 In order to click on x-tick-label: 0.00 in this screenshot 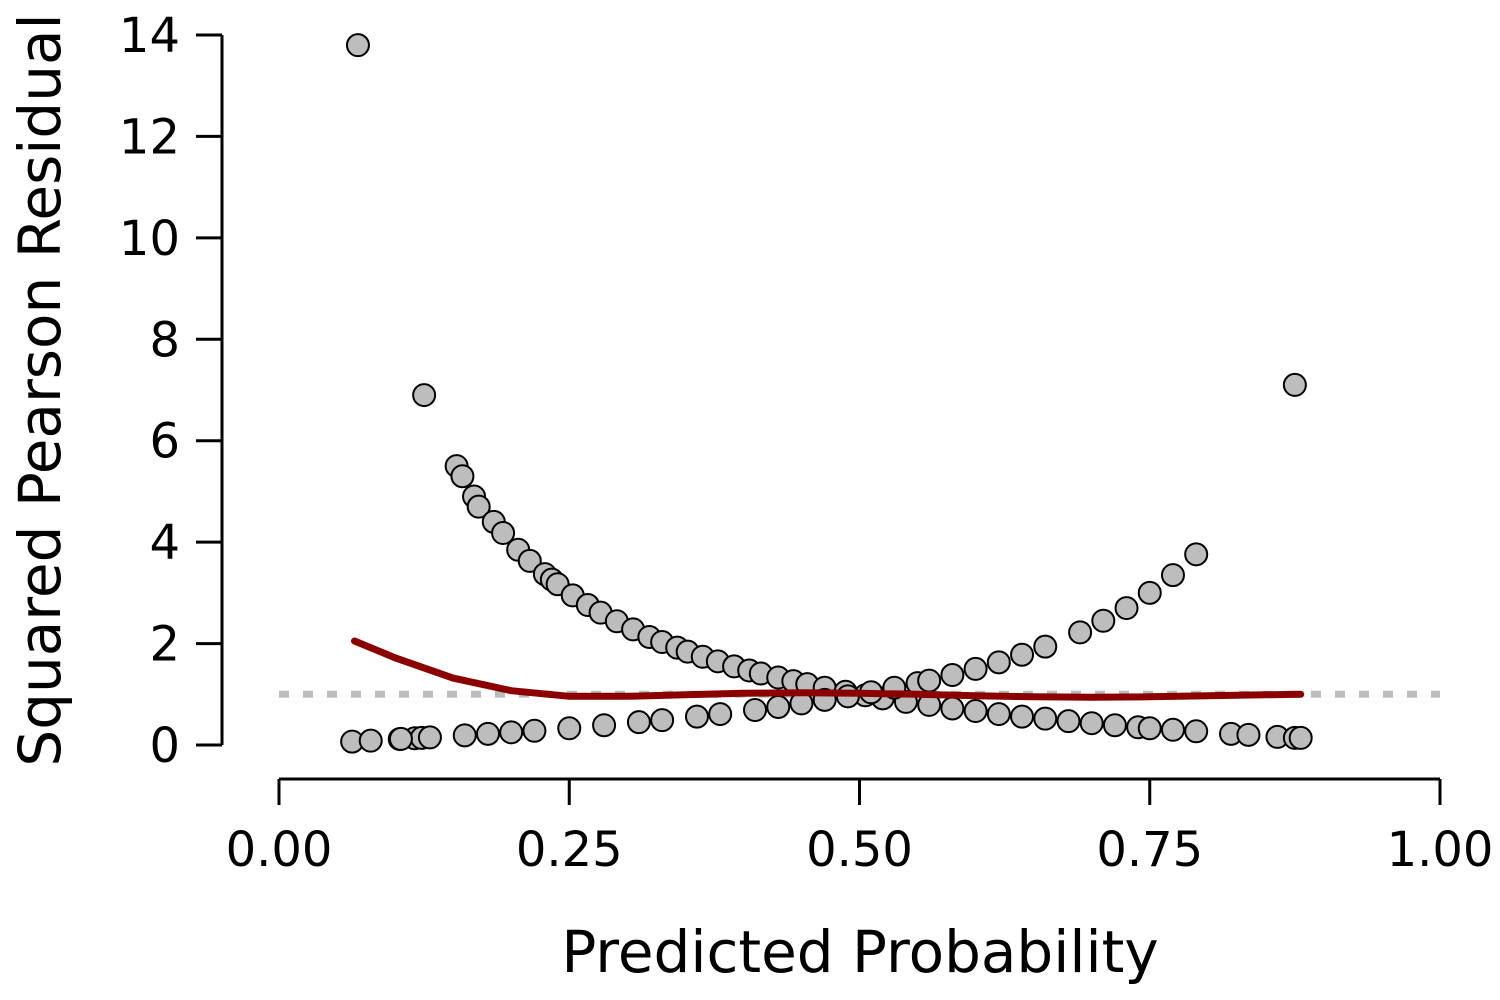, I will do `click(279, 850)`.